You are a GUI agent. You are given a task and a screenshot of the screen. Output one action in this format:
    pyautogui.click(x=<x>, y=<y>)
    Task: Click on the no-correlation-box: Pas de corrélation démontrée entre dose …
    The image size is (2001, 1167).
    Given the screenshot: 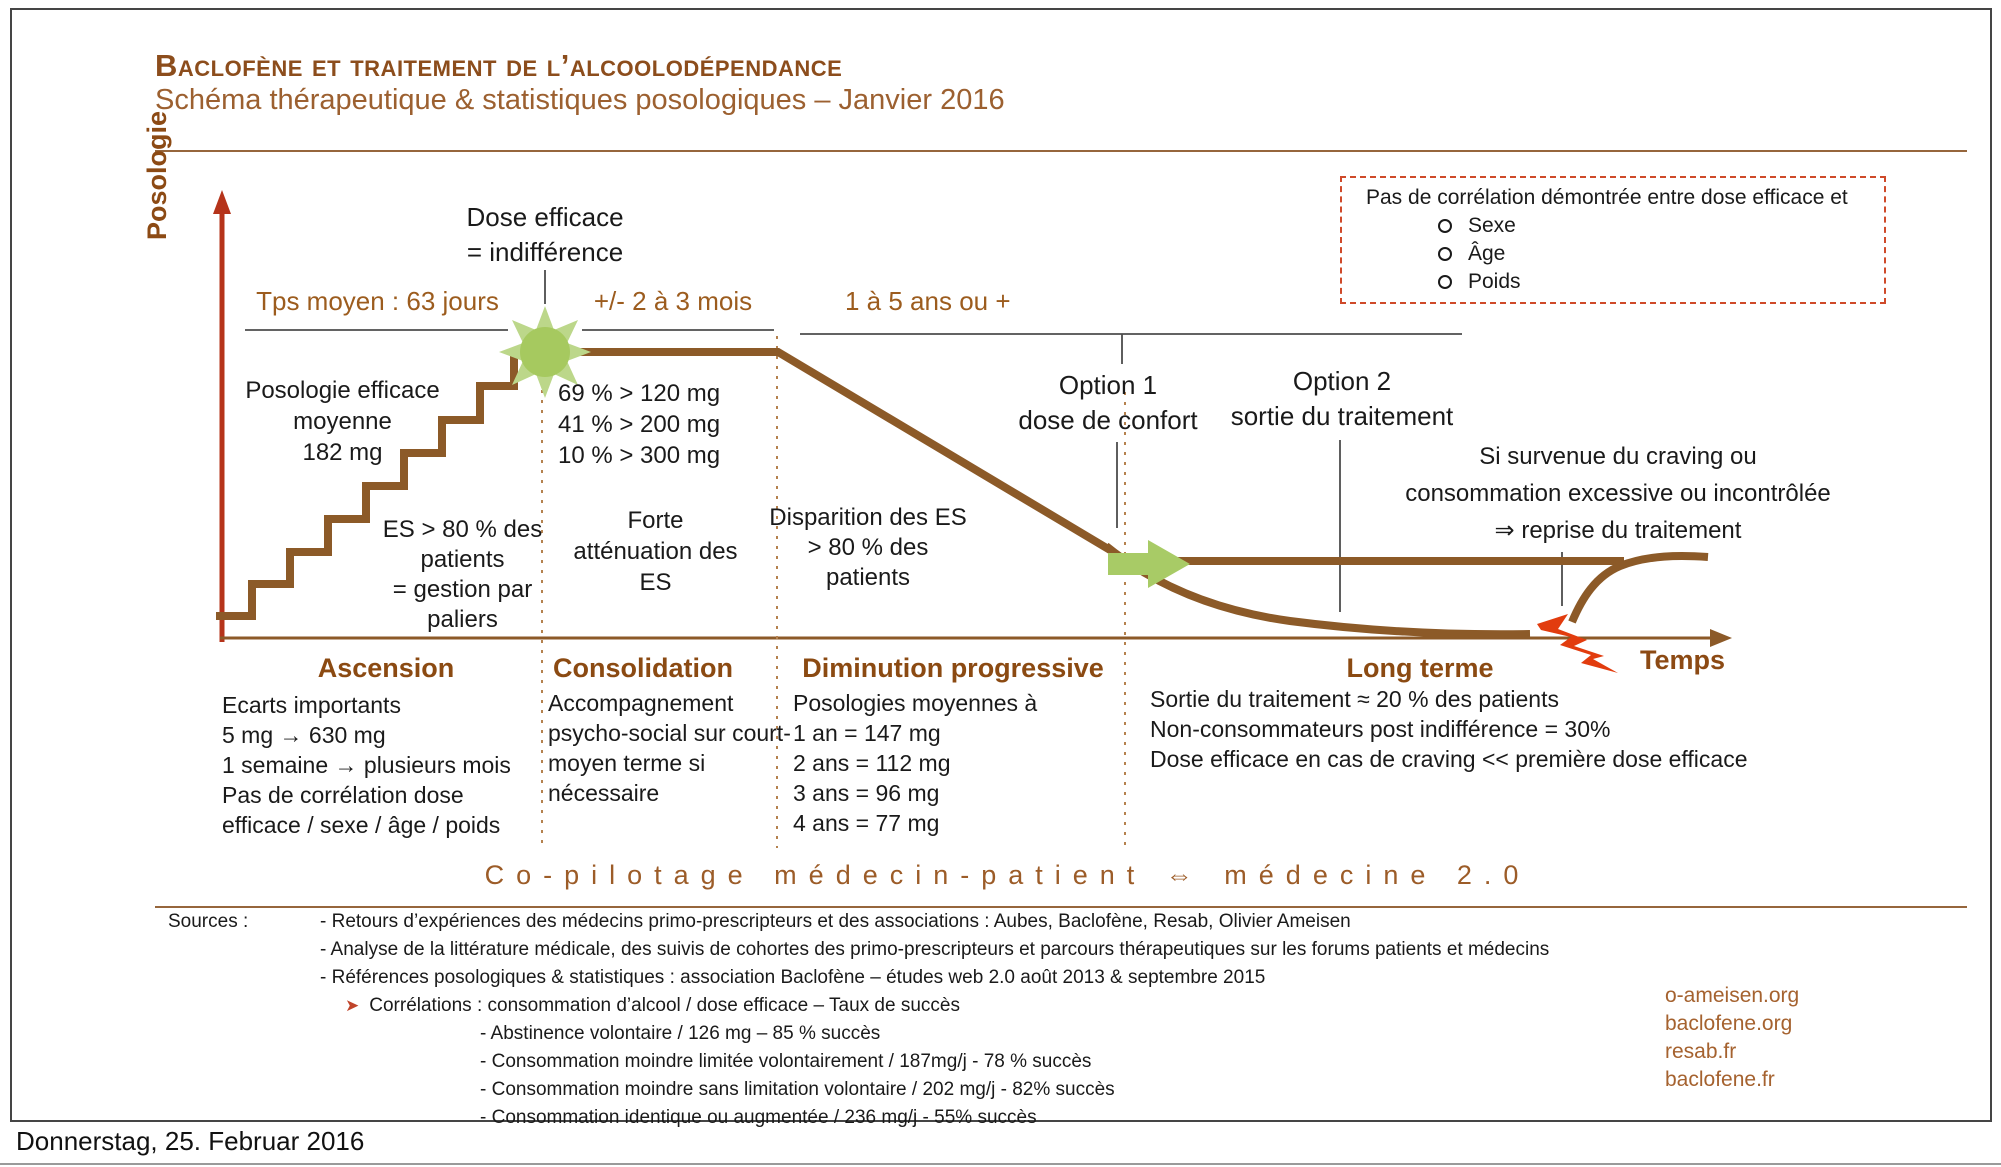 What is the action you would take?
    pyautogui.click(x=1613, y=240)
    